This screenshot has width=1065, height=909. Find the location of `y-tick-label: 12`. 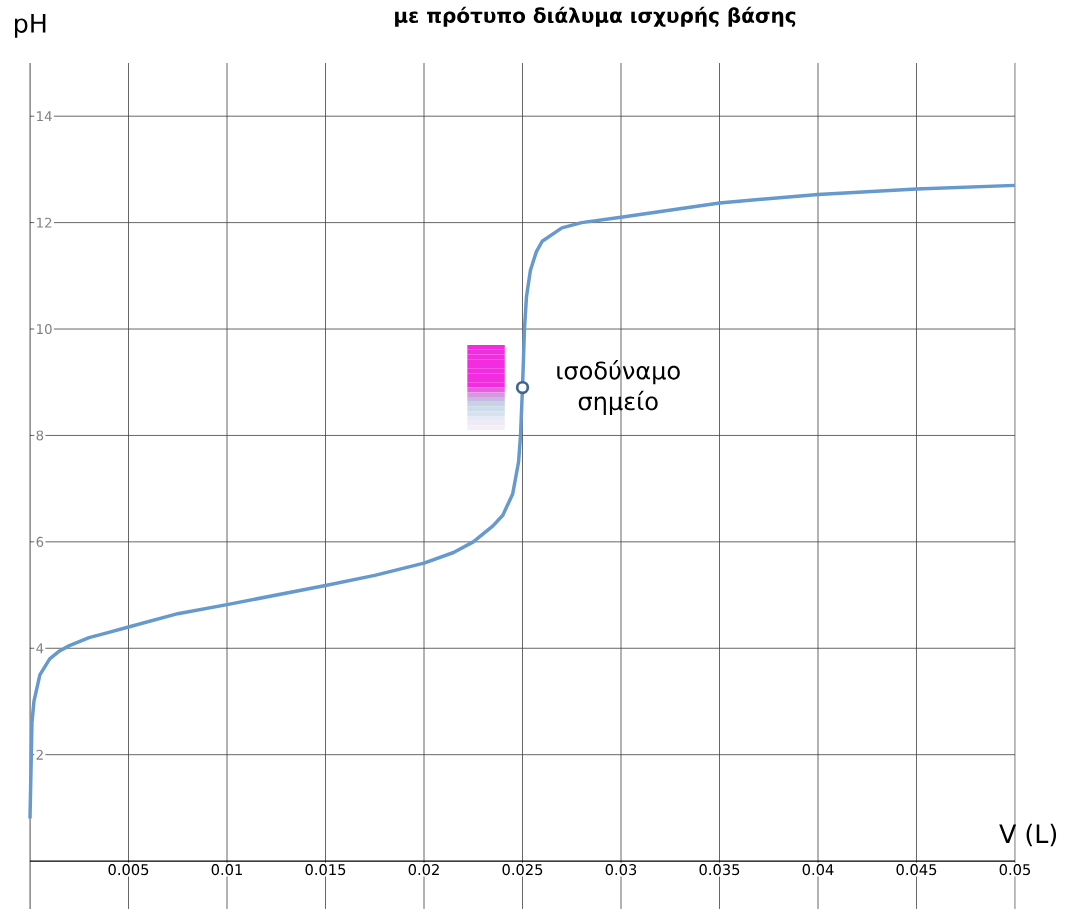

y-tick-label: 12 is located at coordinates (44, 222).